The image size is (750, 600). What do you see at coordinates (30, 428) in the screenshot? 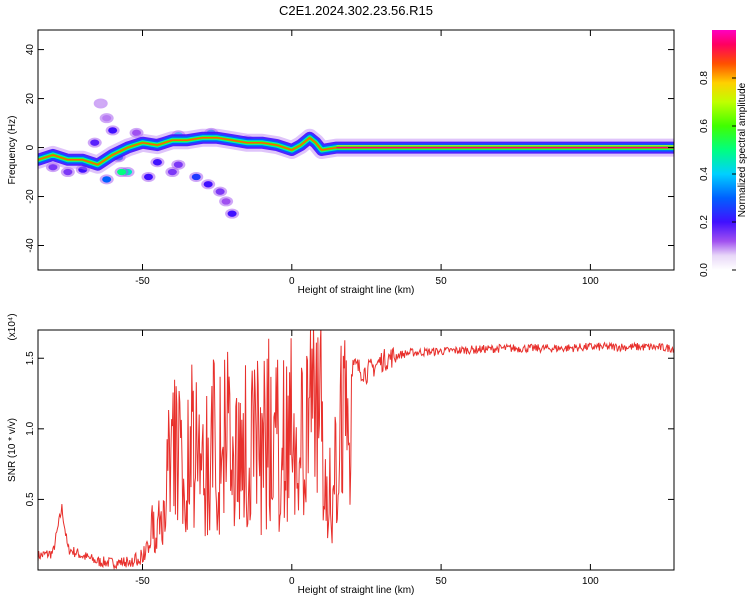
I see `y-tick-label: 1.0` at bounding box center [30, 428].